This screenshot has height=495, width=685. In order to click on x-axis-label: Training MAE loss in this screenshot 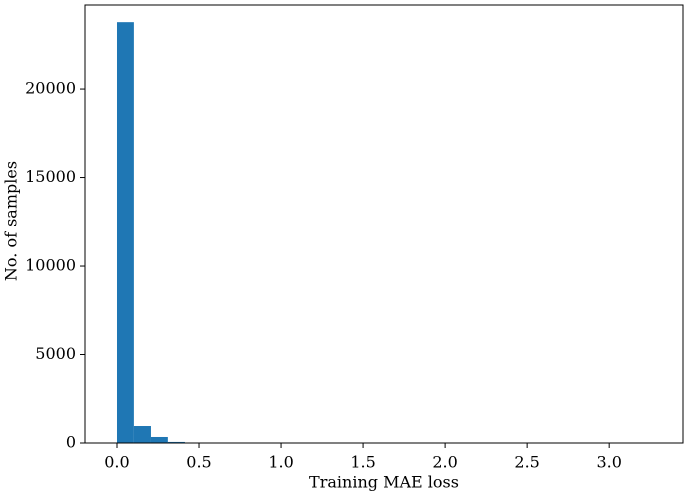, I will do `click(384, 482)`.